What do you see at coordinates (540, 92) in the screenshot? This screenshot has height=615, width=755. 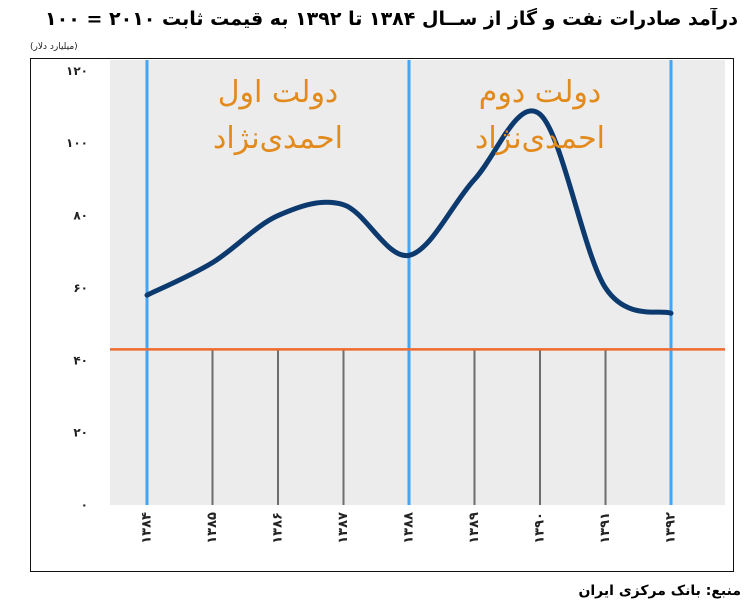 I see `period-annotation-label: دولت دوم` at bounding box center [540, 92].